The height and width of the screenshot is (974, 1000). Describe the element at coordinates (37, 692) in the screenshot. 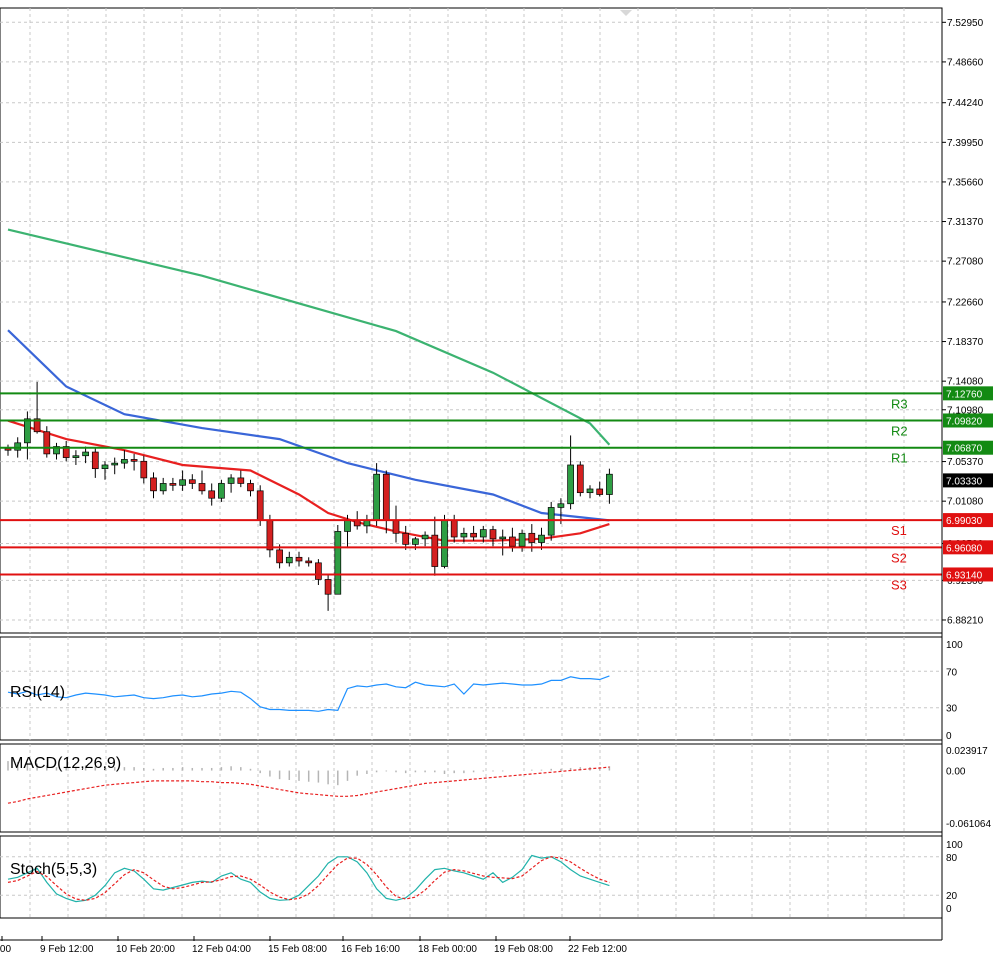

I see `rsi-title: RSI(14)` at that location.